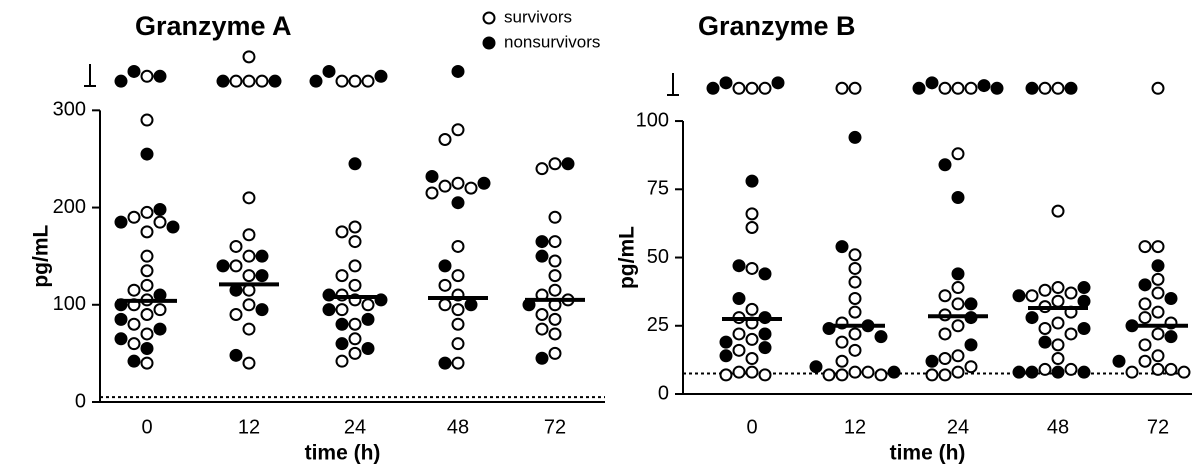 Image resolution: width=1195 pixels, height=468 pixels. Describe the element at coordinates (355, 427) in the screenshot. I see `x-tick-label: 24` at that location.